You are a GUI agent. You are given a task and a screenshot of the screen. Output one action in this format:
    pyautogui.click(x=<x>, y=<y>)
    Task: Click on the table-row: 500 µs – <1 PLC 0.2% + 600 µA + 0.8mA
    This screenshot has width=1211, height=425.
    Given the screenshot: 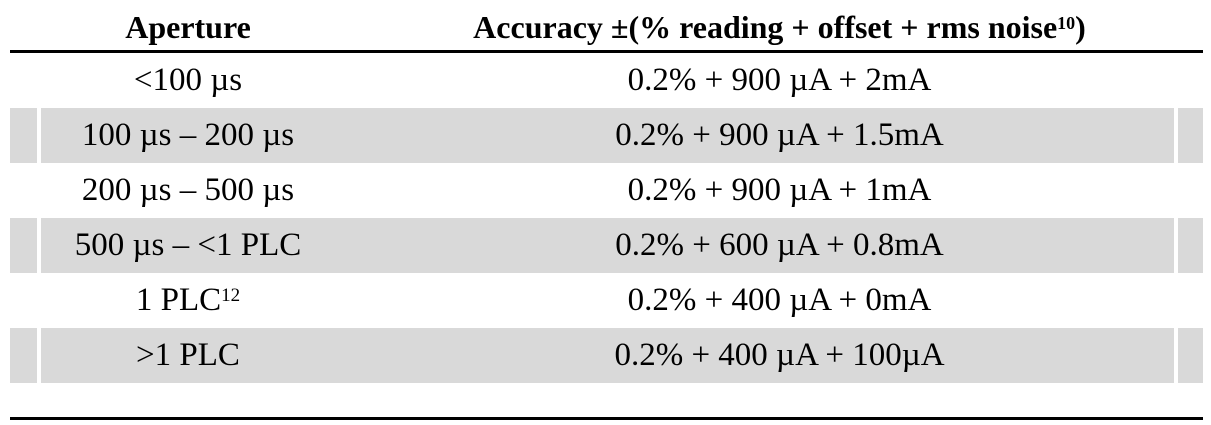 What is the action you would take?
    pyautogui.click(x=606, y=245)
    